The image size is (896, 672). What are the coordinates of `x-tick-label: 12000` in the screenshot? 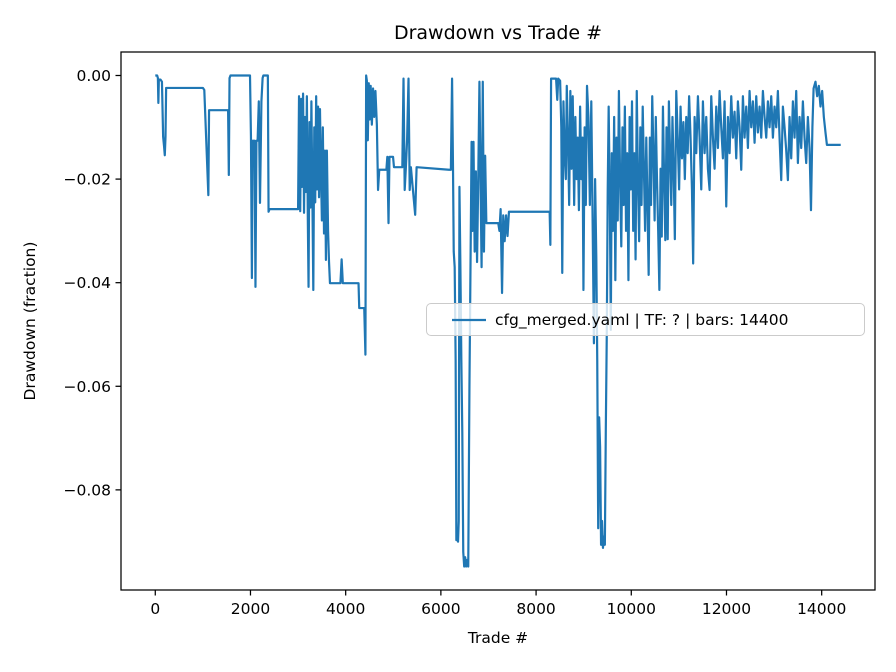 It's located at (726, 609).